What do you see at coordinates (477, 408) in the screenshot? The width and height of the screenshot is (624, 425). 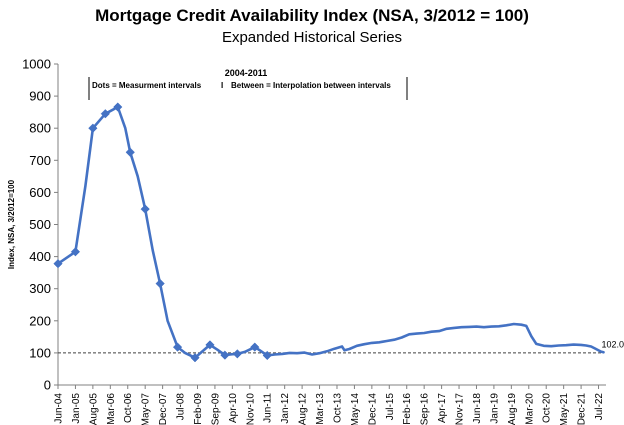 I see `x-tick-label: Jun-18` at bounding box center [477, 408].